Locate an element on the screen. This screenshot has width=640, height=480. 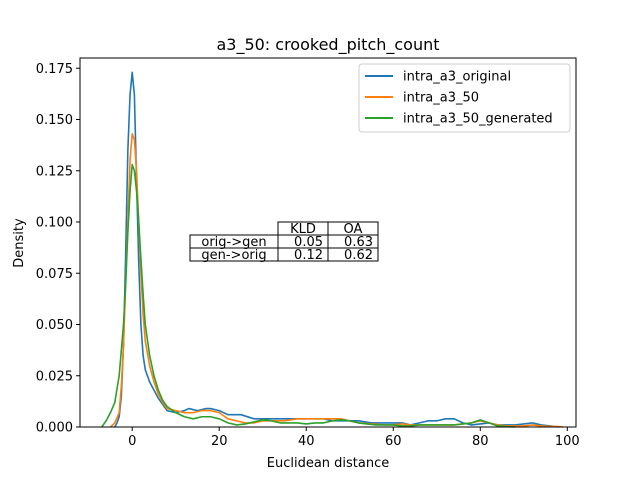
table-row-label: orig->gen is located at coordinates (233, 242).